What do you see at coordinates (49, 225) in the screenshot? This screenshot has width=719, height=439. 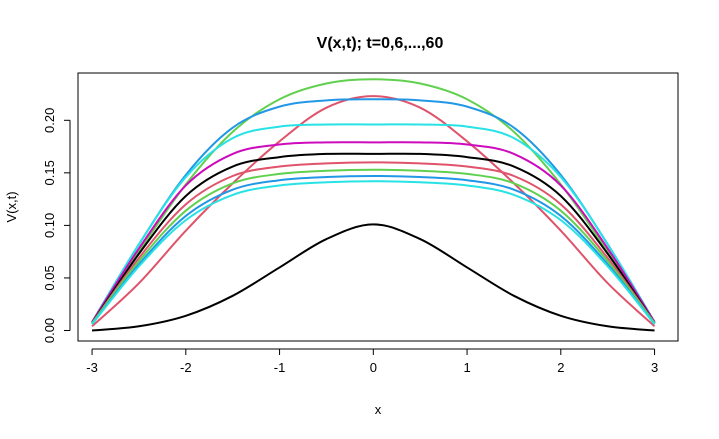 I see `y-tick-label: 0.10` at bounding box center [49, 225].